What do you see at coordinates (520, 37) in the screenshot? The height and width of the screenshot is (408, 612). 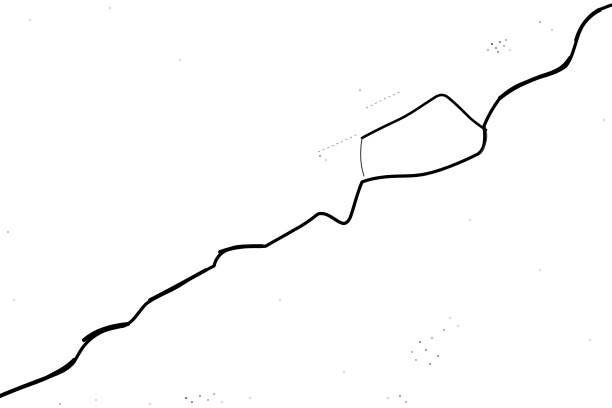 I see `speckle-cluster-top-right` at bounding box center [520, 37].